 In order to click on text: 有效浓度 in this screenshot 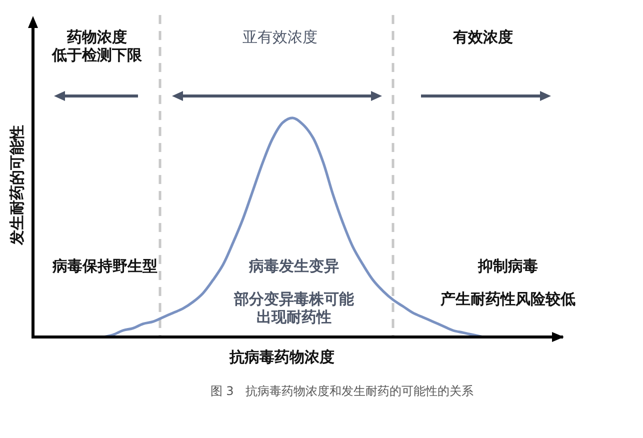, I will do `click(482, 37)`.